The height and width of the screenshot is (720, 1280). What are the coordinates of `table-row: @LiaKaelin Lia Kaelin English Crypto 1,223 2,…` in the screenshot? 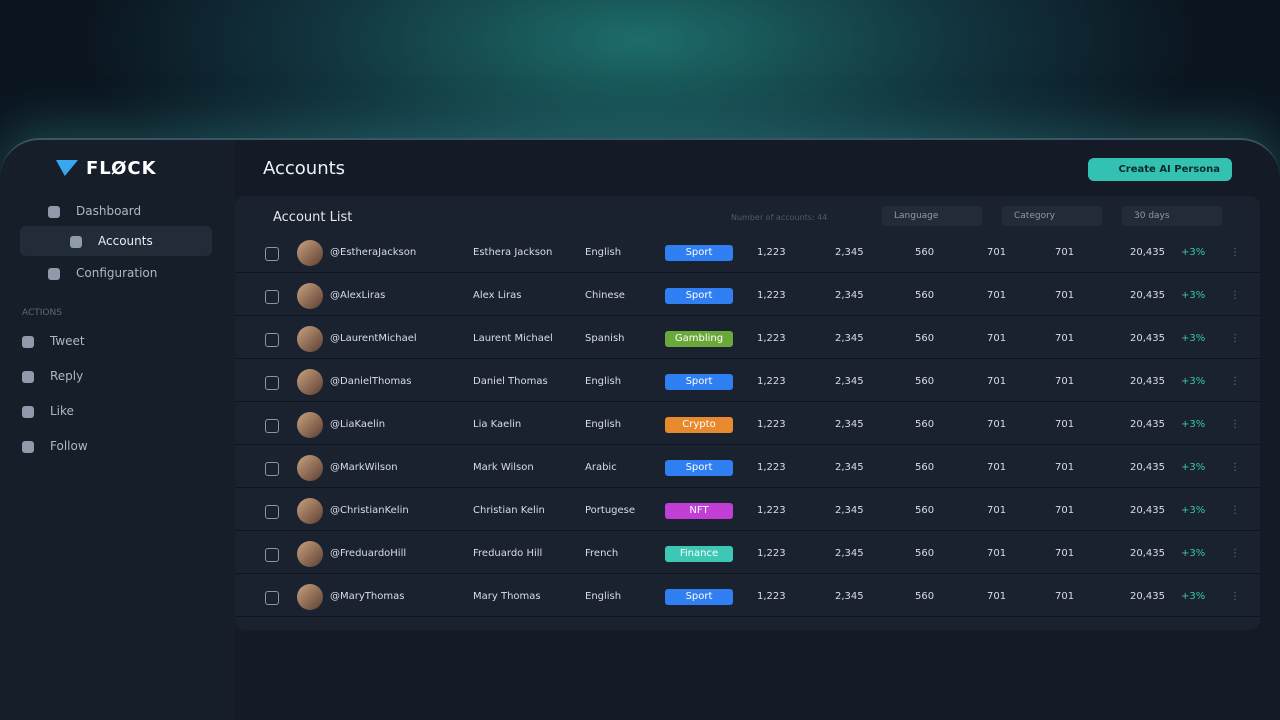 It's located at (747, 425).